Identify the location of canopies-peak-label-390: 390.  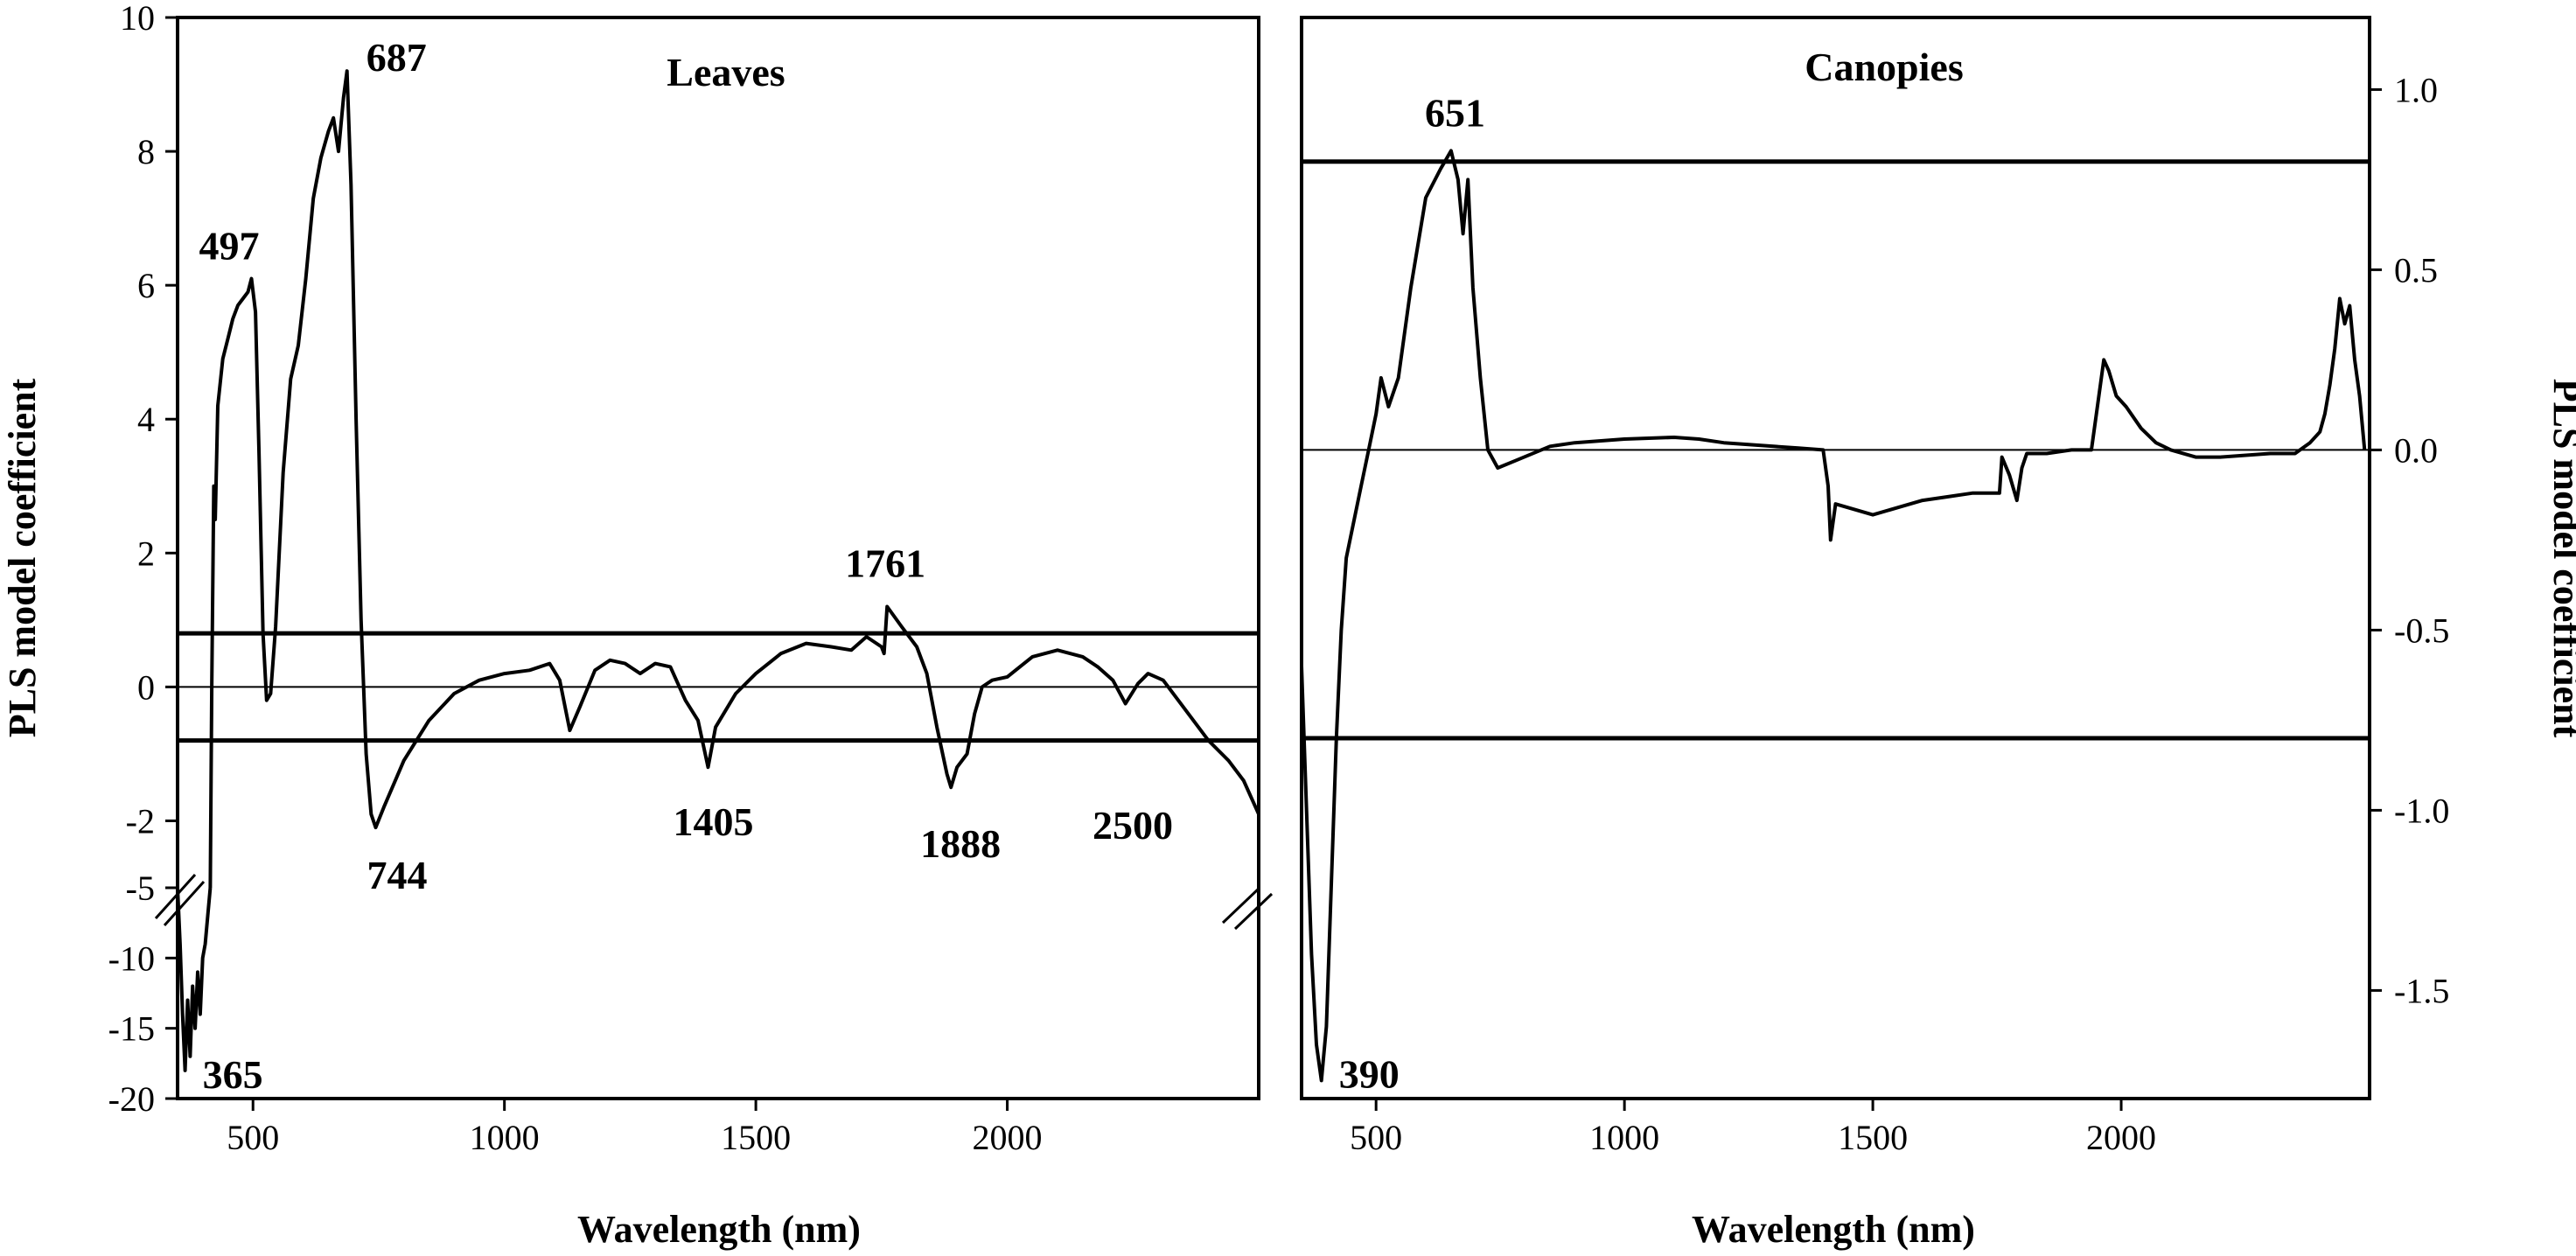
(1369, 1073).